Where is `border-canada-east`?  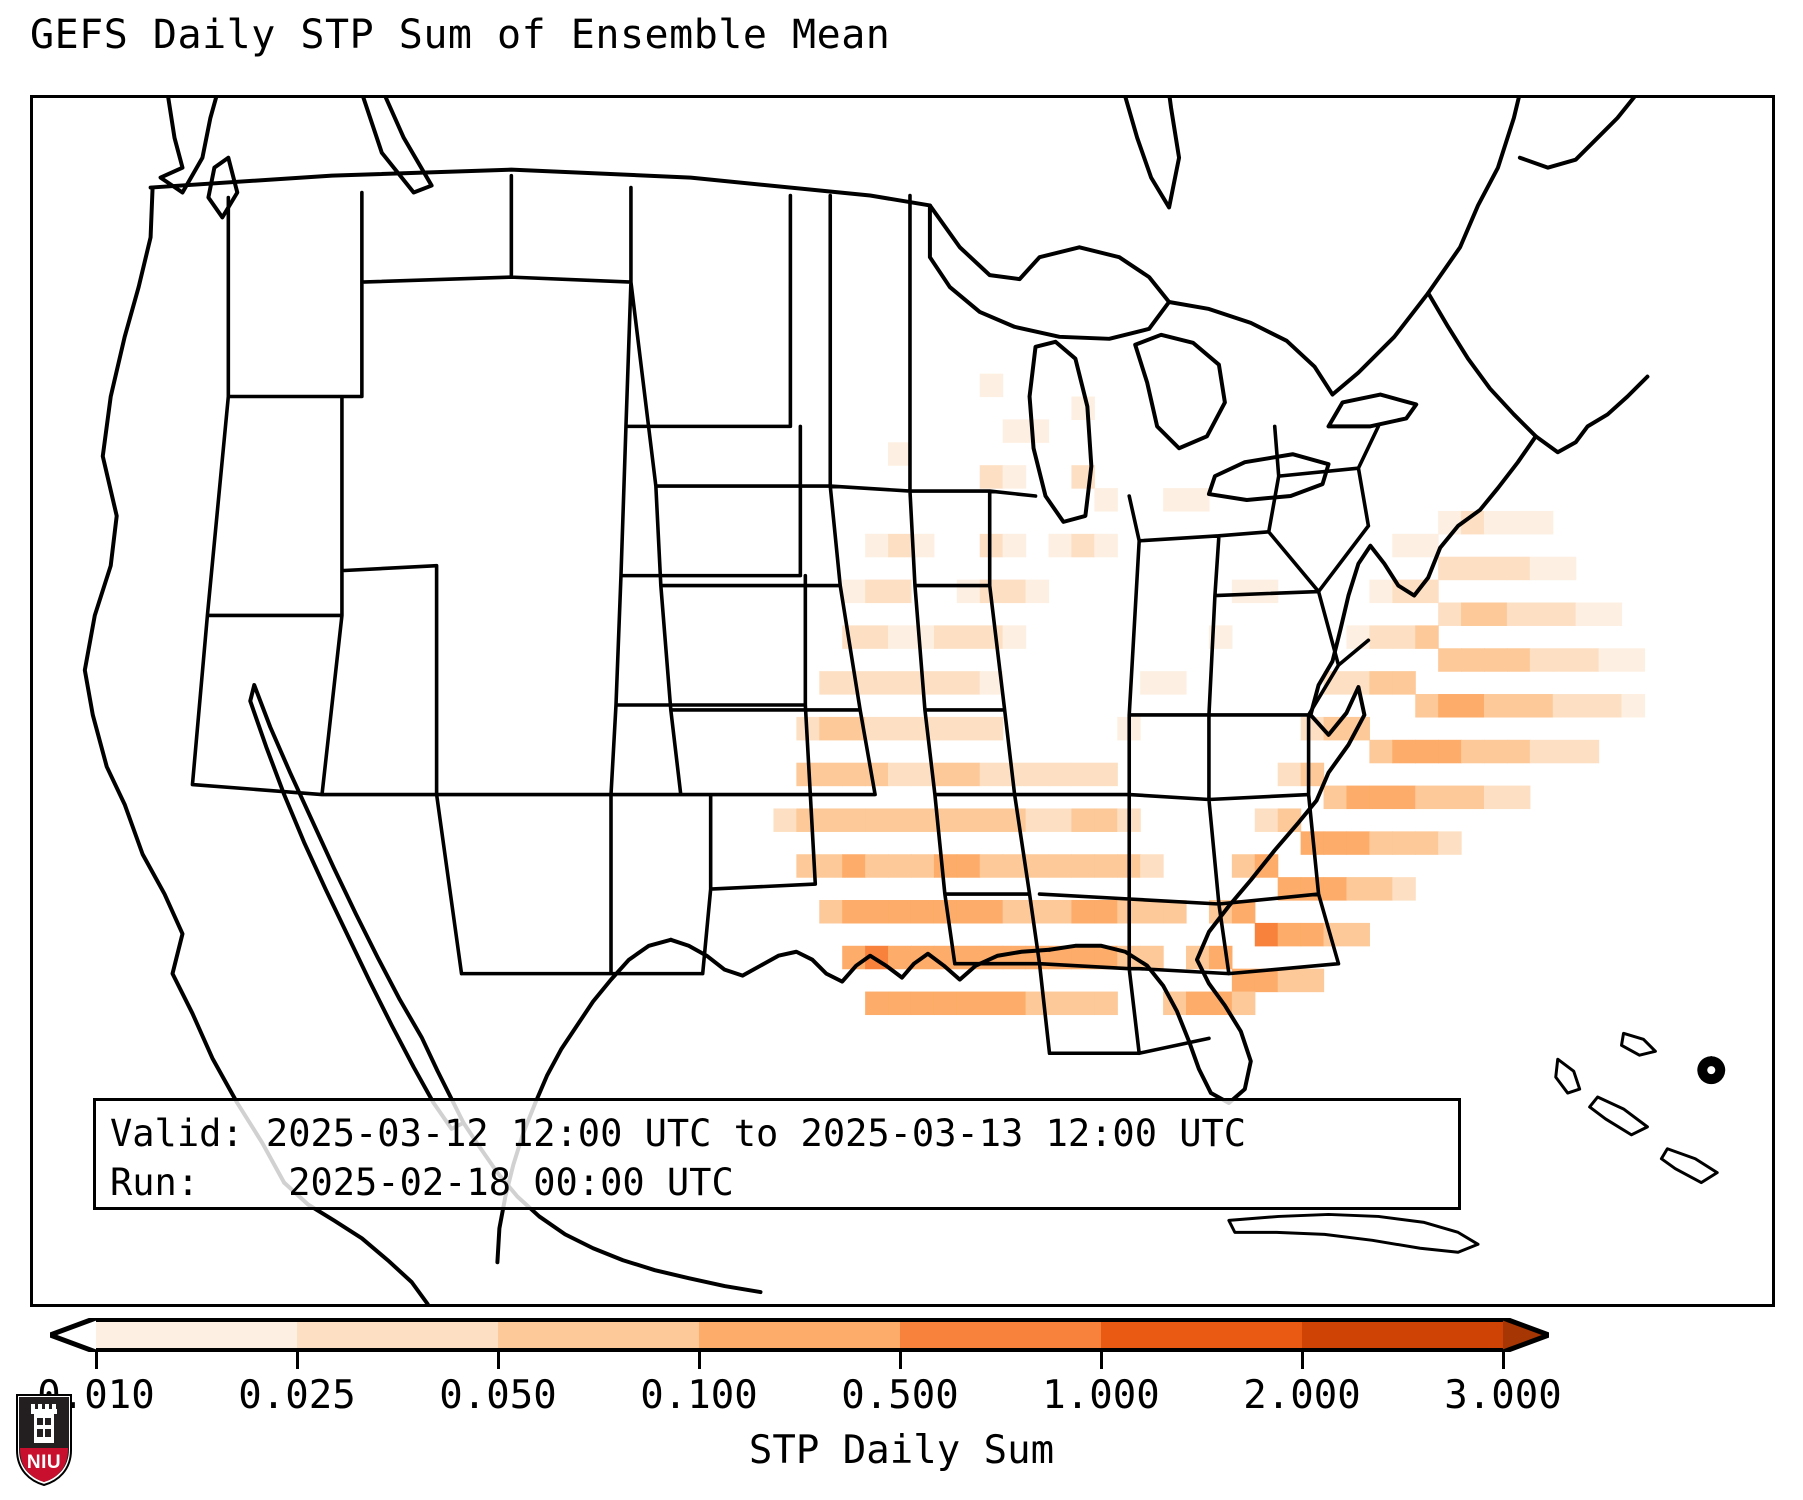
border-canada-east is located at coordinates (1344, 247).